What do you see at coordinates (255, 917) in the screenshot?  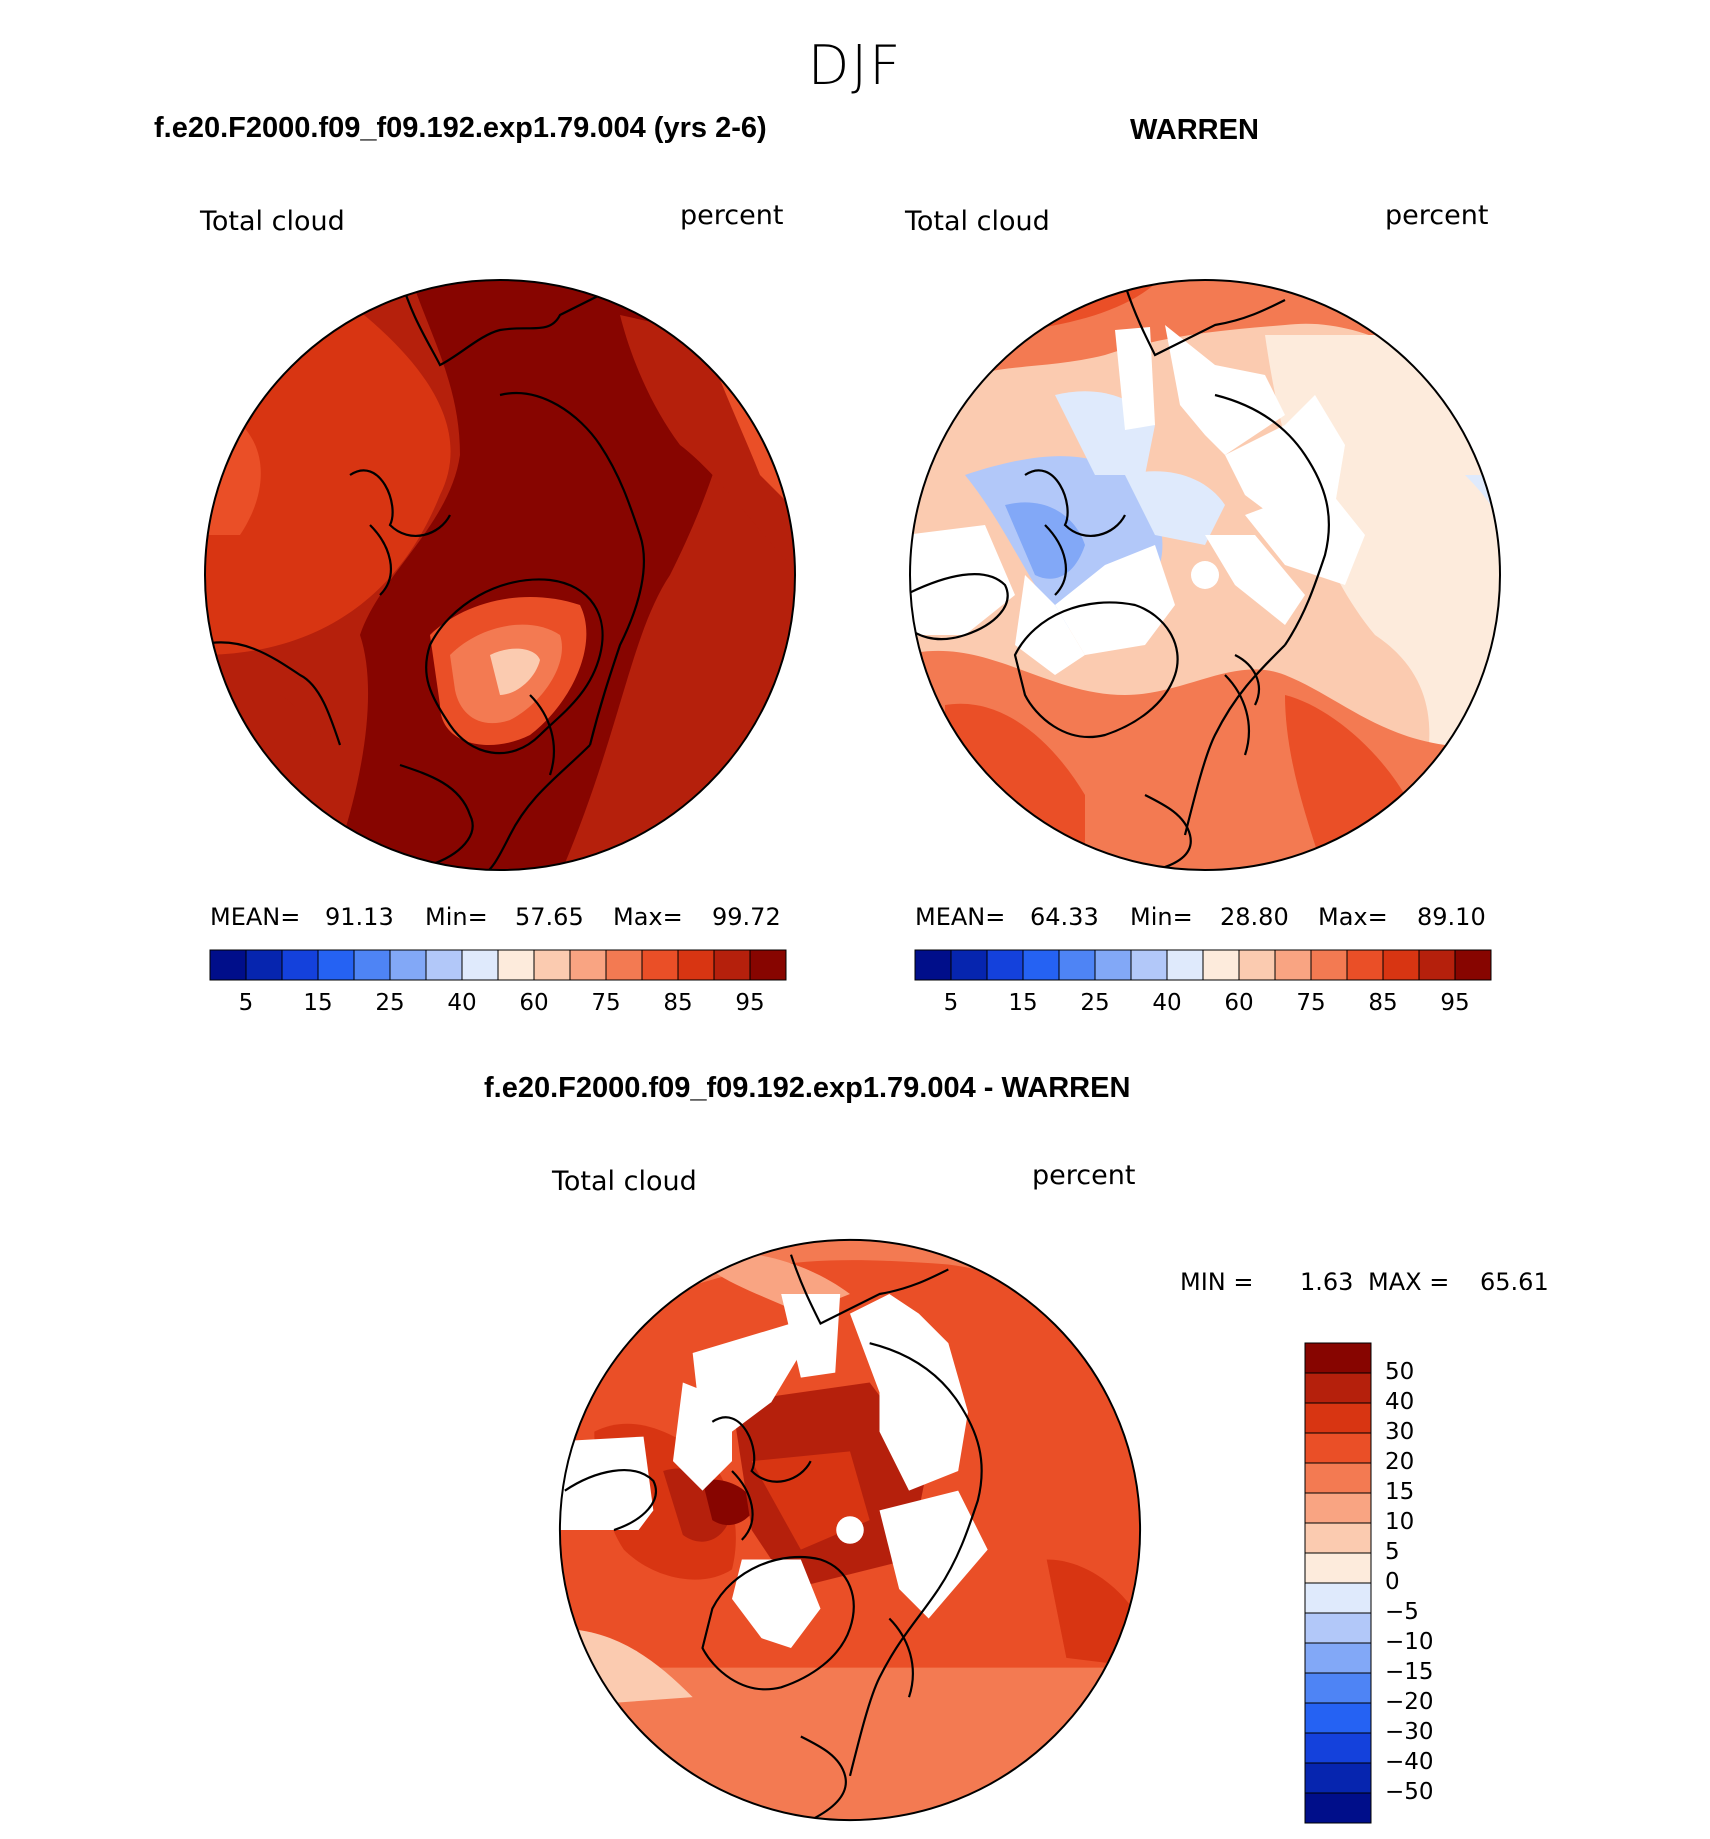 I see `panel1-mean-label: MEAN=` at bounding box center [255, 917].